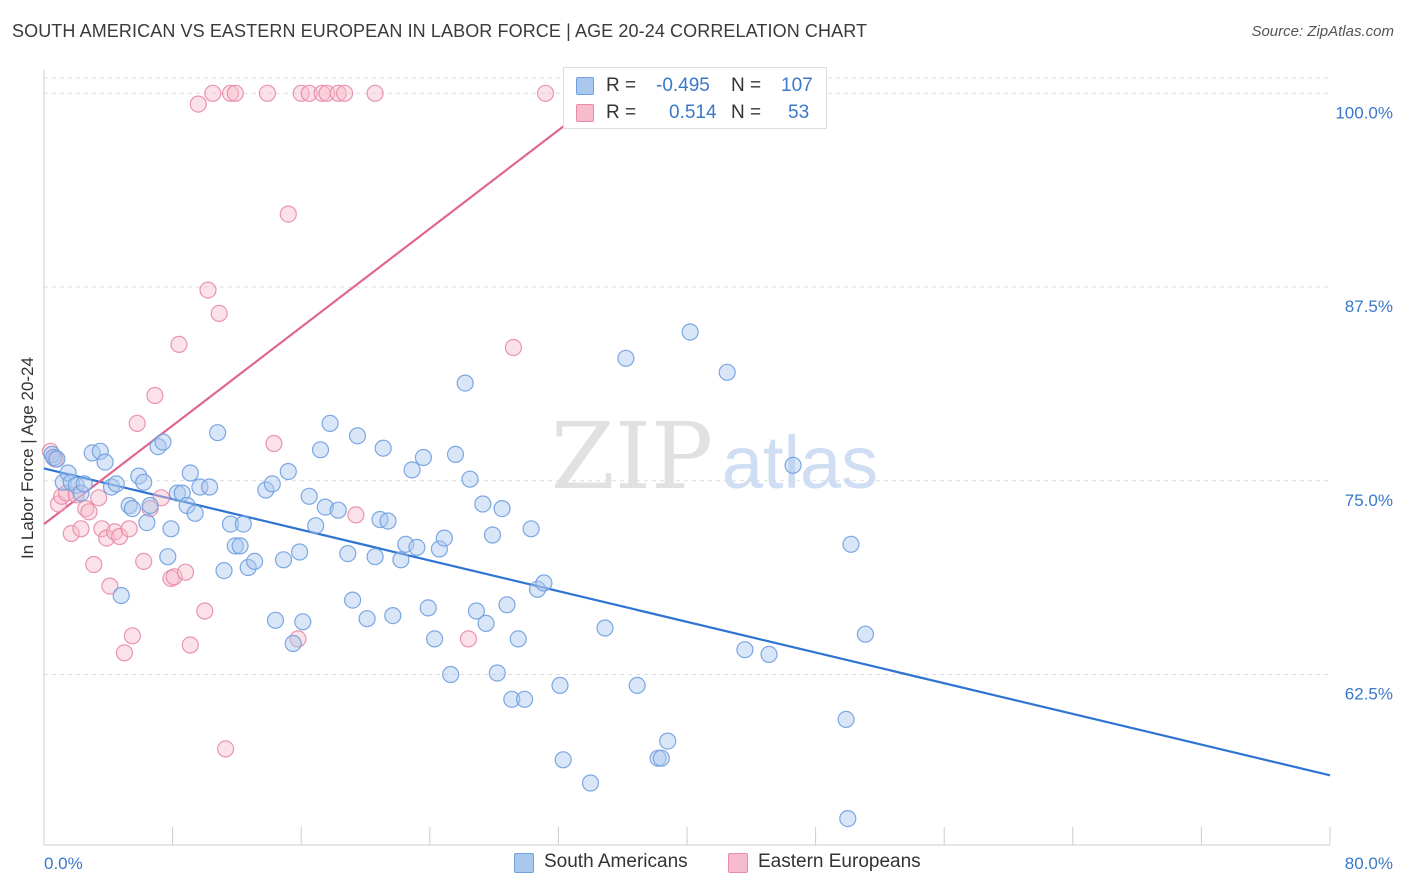  I want to click on source-label: Source: ZipAtlas.com, so click(1322, 31).